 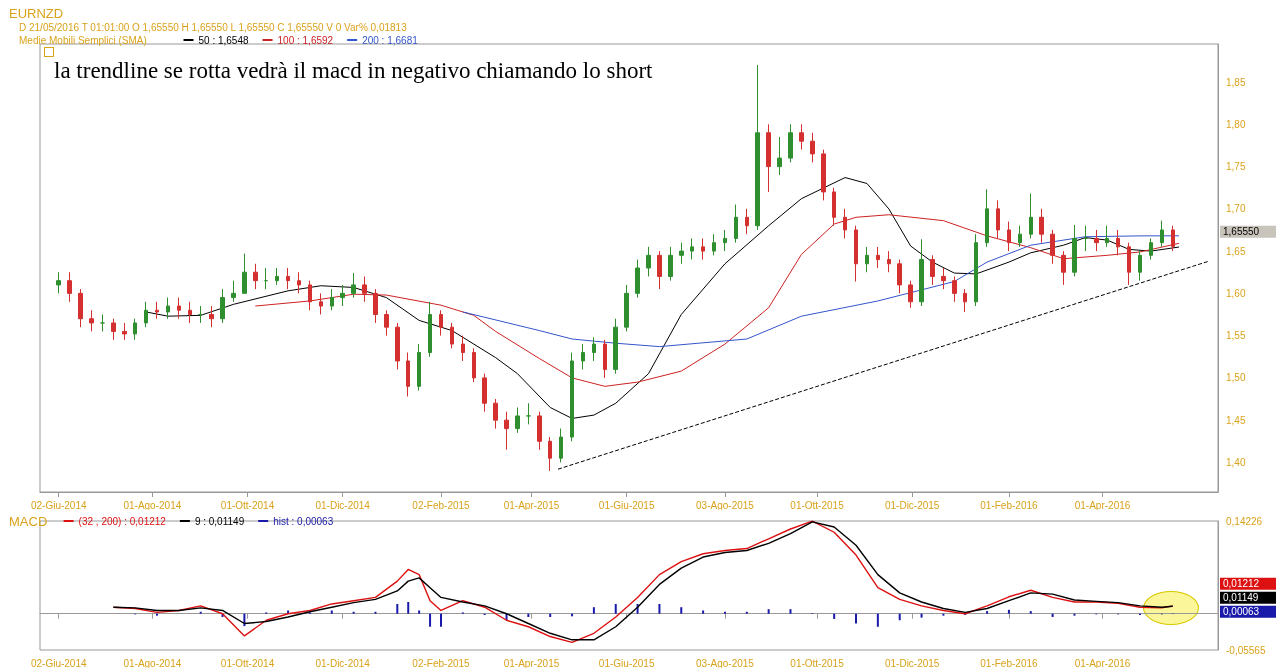 What do you see at coordinates (1244, 521) in the screenshot?
I see `y-tick-label: 0,14226` at bounding box center [1244, 521].